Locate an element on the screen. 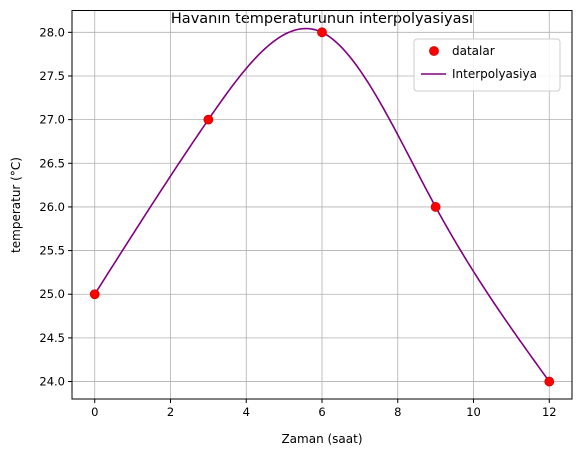 Image resolution: width=576 pixels, height=455 pixels. y-tick-label: 27.0 is located at coordinates (52, 120).